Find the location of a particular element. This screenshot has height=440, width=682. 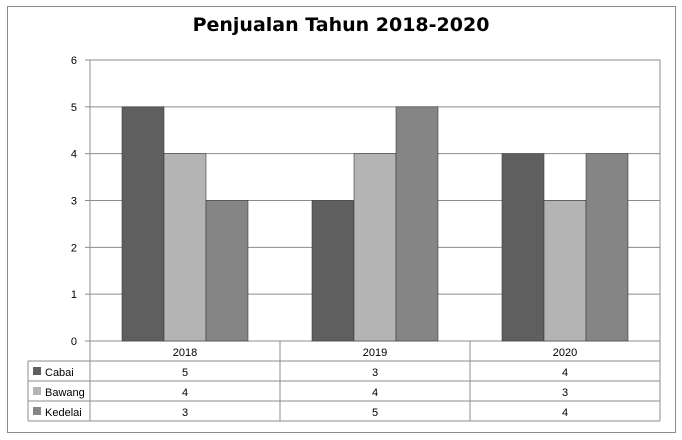

bar-kedelai-2020 is located at coordinates (607, 247).